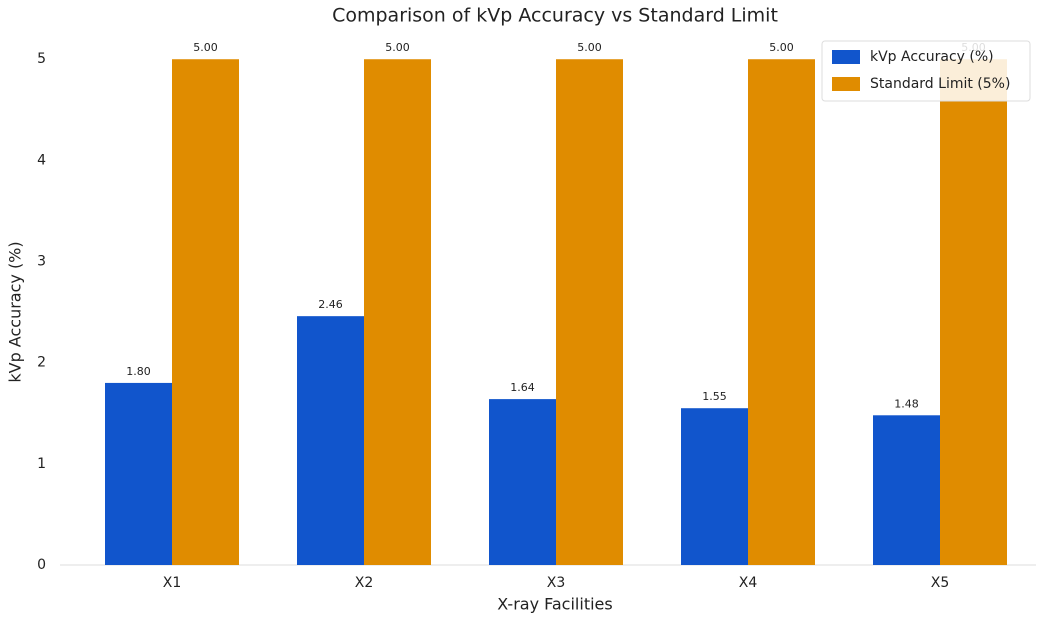 This screenshot has width=1043, height=619. What do you see at coordinates (940, 583) in the screenshot?
I see `x-tick-label: X5` at bounding box center [940, 583].